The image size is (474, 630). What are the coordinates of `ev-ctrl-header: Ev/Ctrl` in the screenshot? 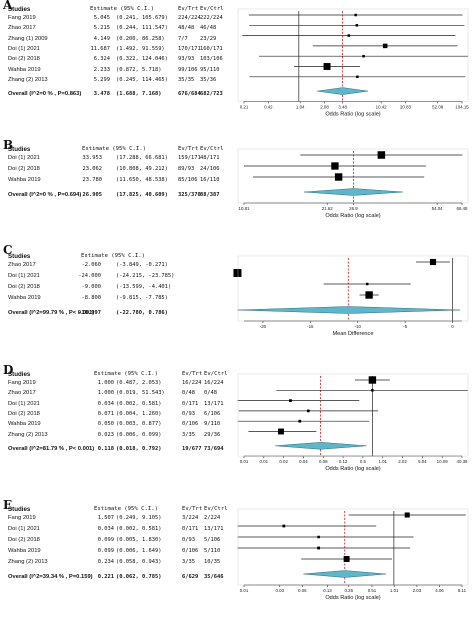 It's located at (212, 149).